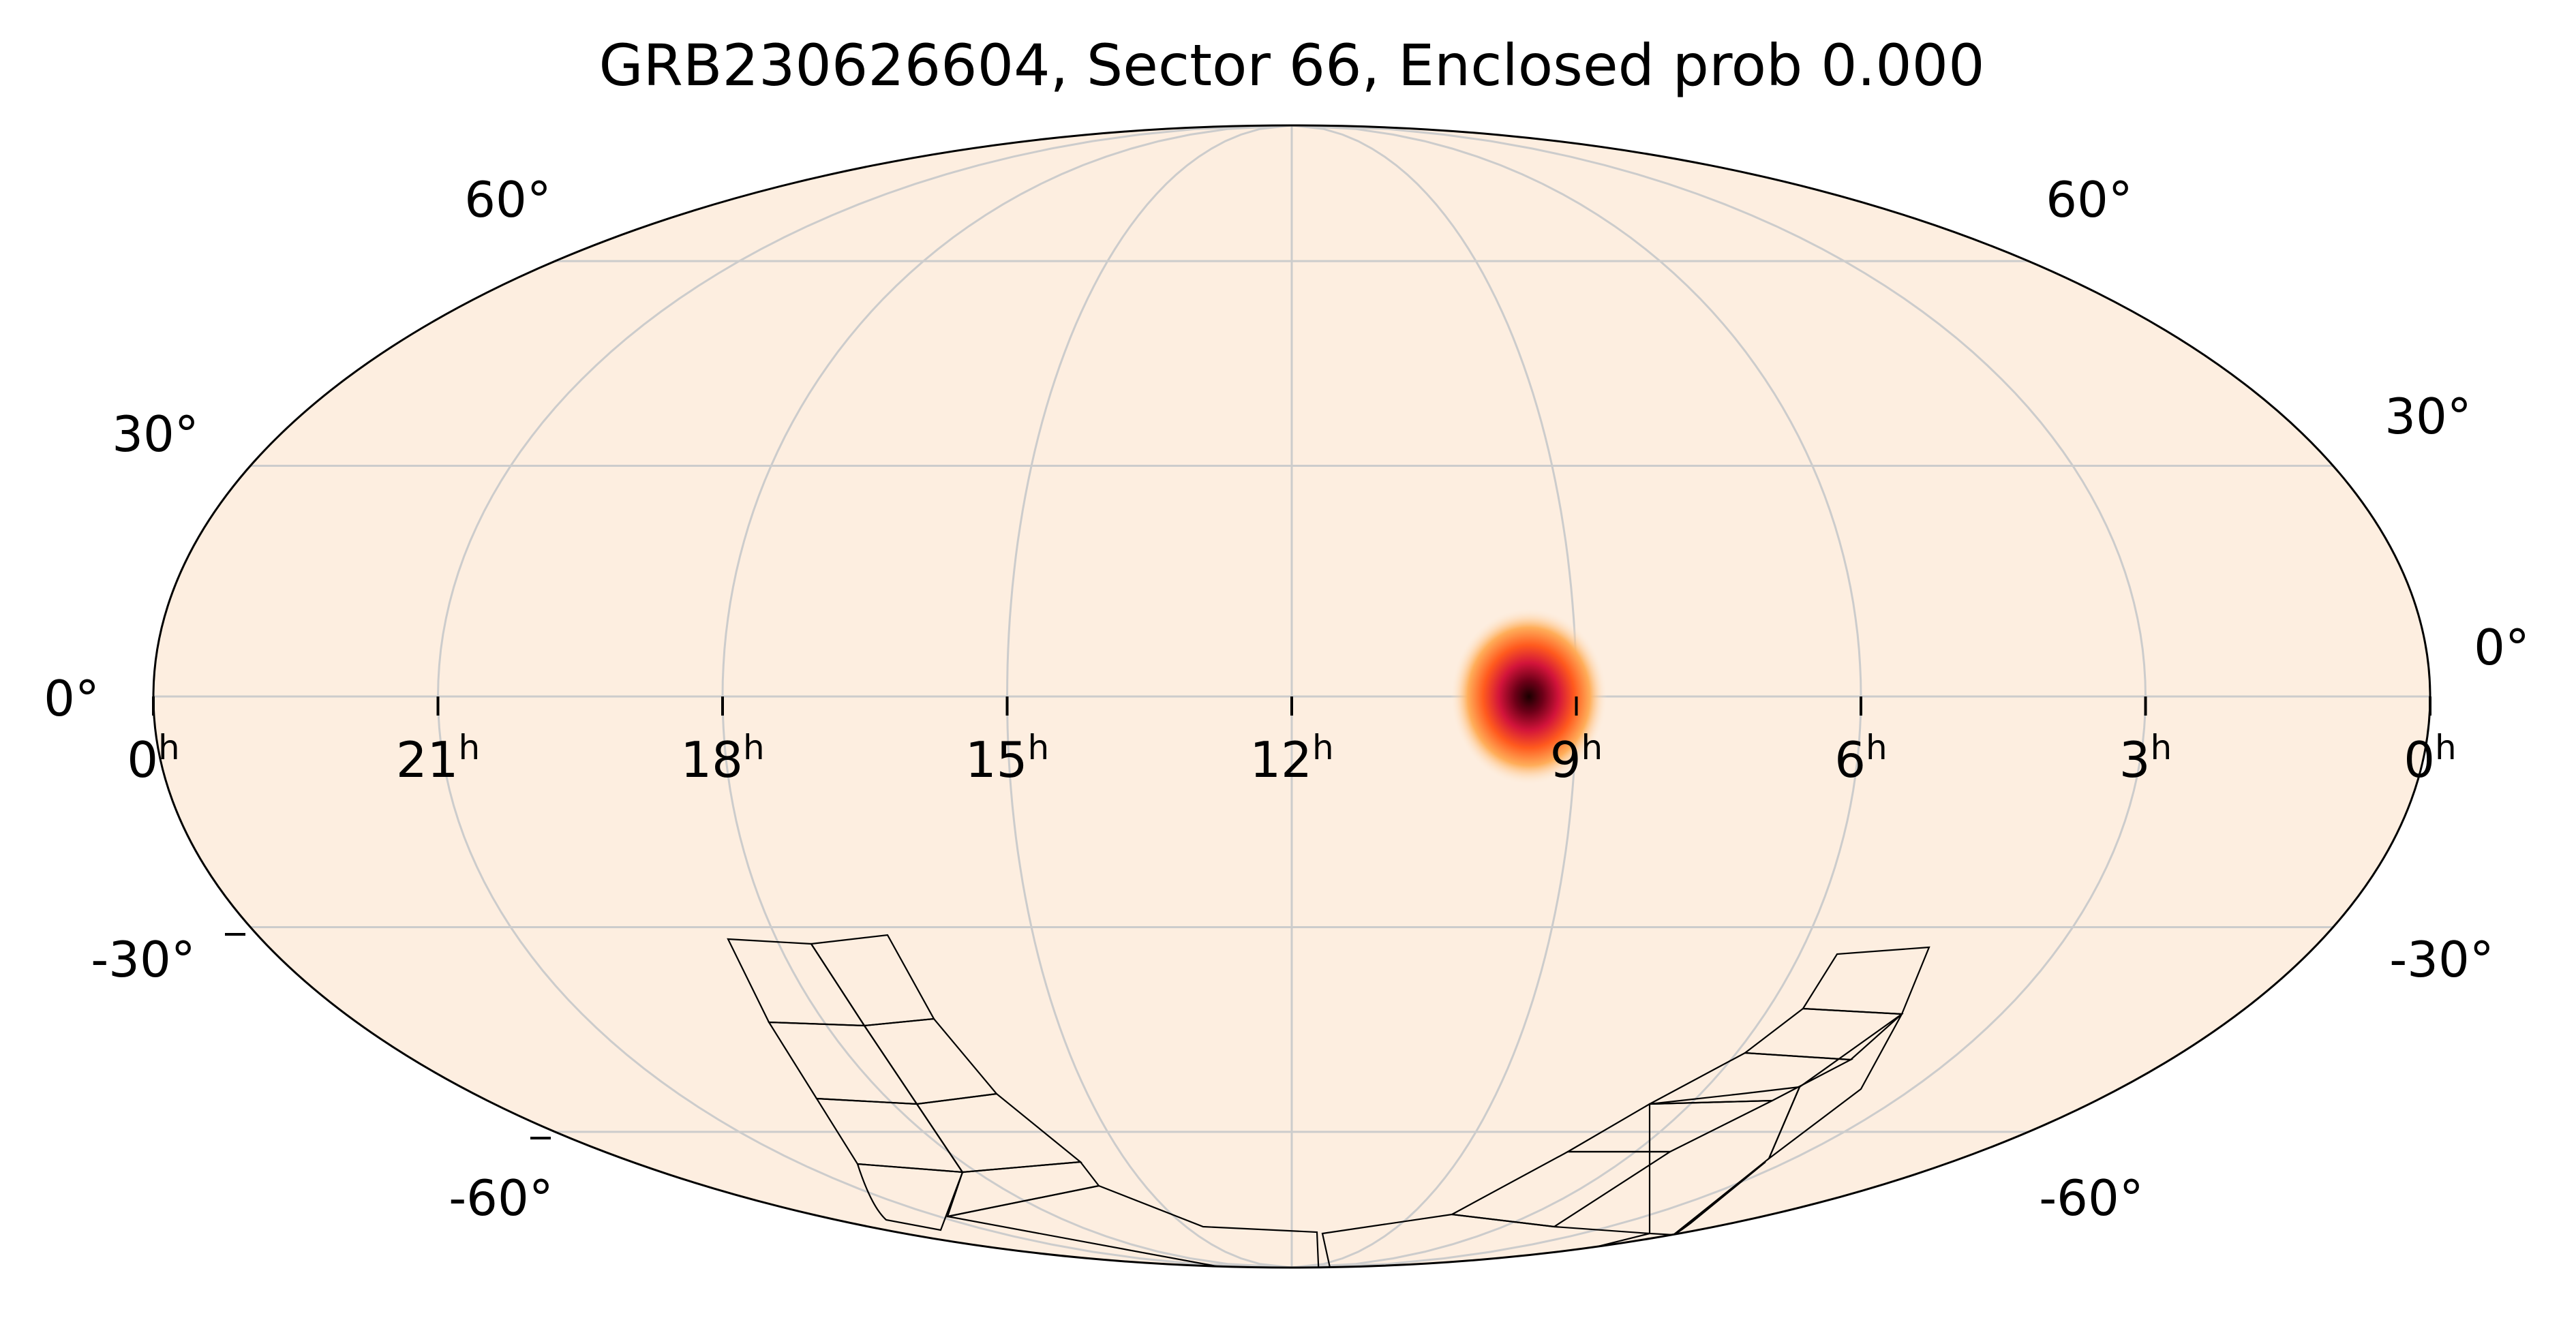 Image resolution: width=2576 pixels, height=1318 pixels. What do you see at coordinates (1861, 758) in the screenshot?
I see `ra-label: 6h` at bounding box center [1861, 758].